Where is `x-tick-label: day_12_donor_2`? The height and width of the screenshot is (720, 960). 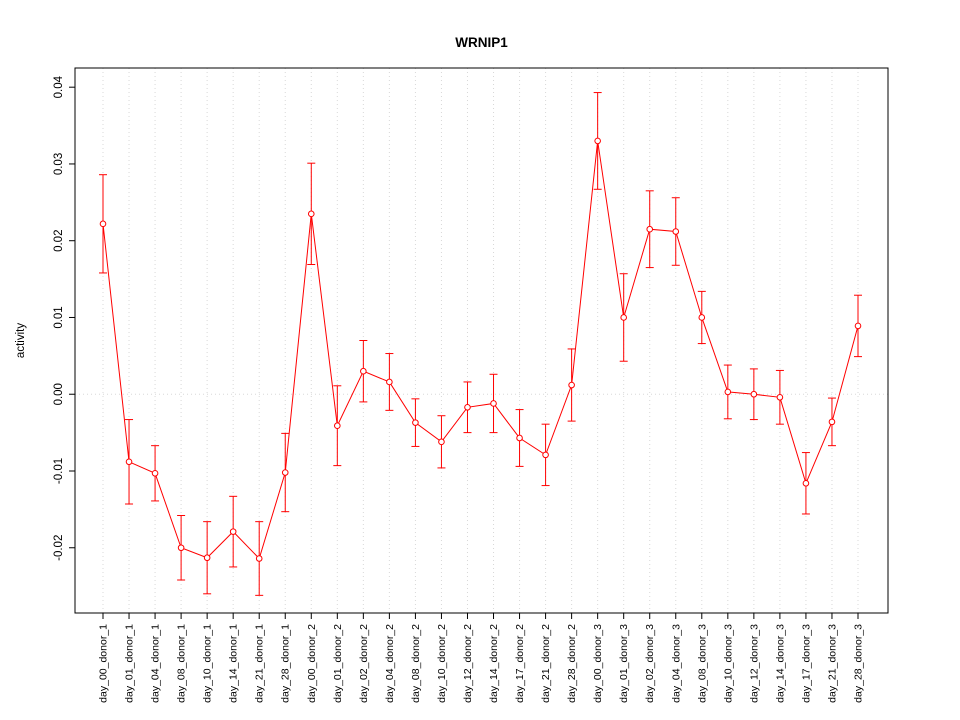
x-tick-label: day_12_donor_2 is located at coordinates (468, 663).